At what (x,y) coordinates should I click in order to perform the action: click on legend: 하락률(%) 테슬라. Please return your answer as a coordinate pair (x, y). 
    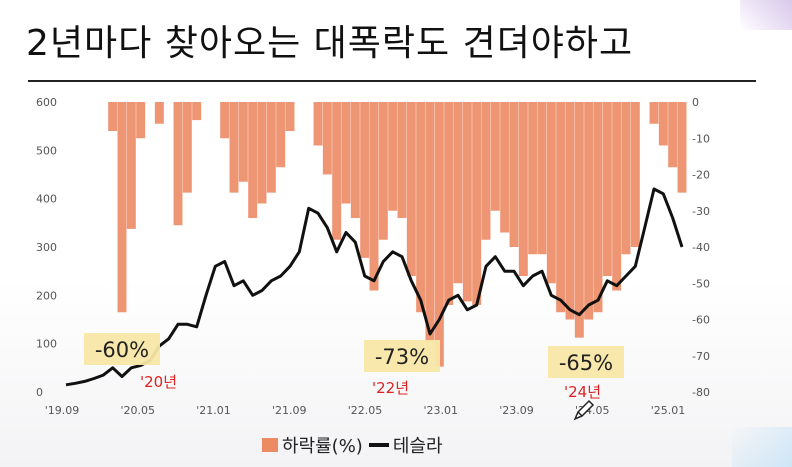
    Looking at the image, I should click on (352, 445).